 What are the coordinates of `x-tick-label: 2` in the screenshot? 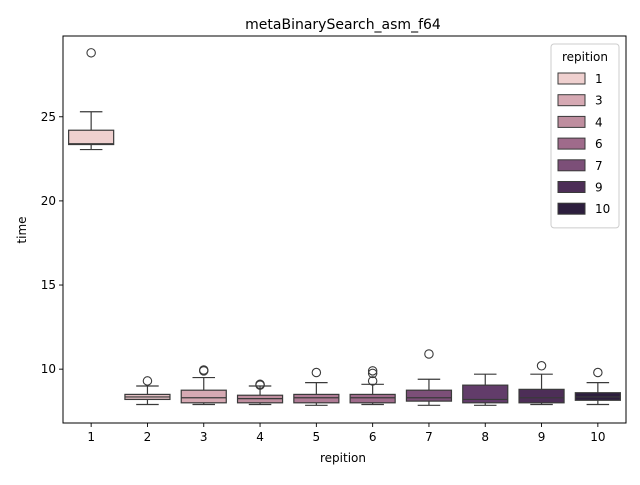 It's located at (148, 437).